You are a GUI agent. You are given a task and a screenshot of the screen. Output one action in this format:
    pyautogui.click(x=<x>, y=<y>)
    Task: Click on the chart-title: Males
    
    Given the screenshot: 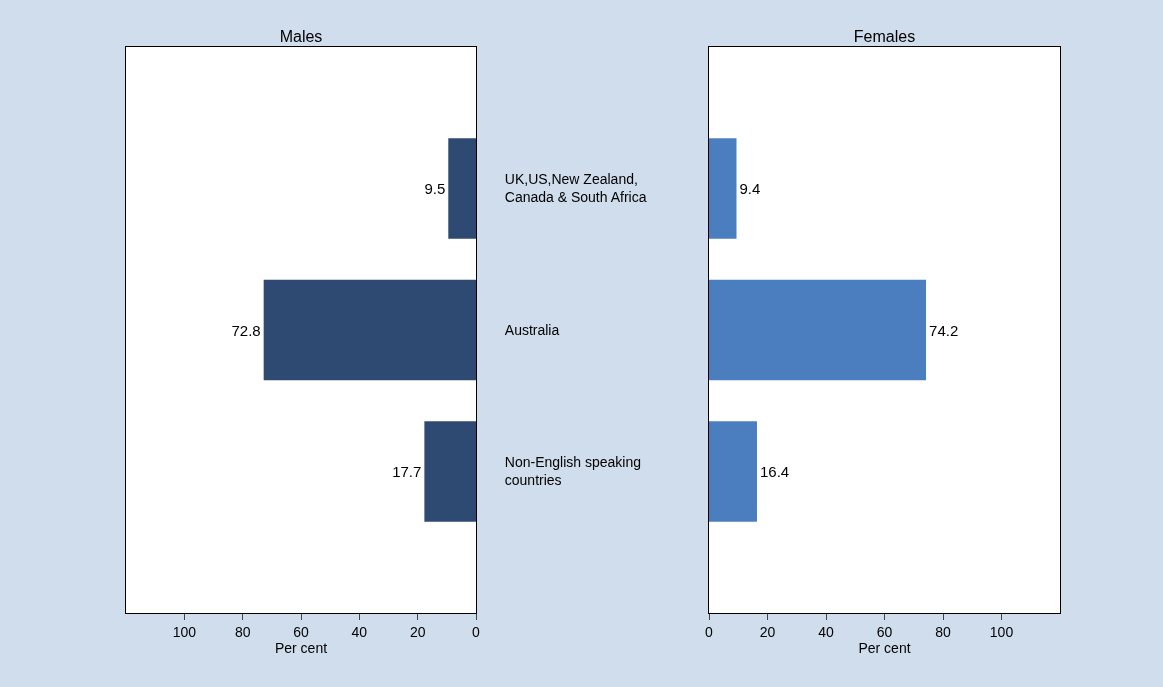 What is the action you would take?
    pyautogui.click(x=301, y=36)
    